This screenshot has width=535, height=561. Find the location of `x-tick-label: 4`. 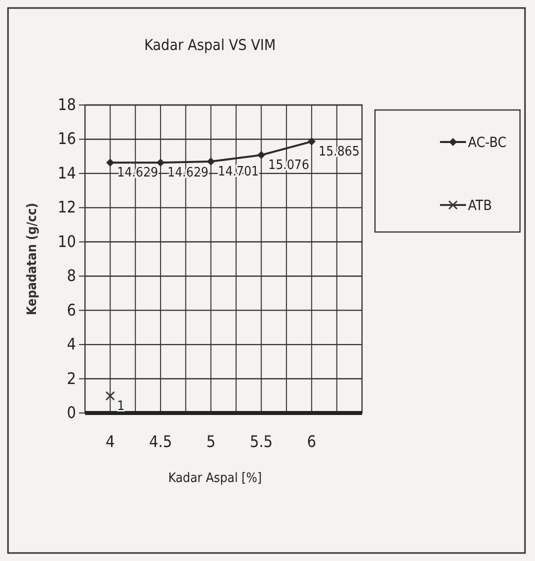

x-tick-label: 4 is located at coordinates (110, 441).